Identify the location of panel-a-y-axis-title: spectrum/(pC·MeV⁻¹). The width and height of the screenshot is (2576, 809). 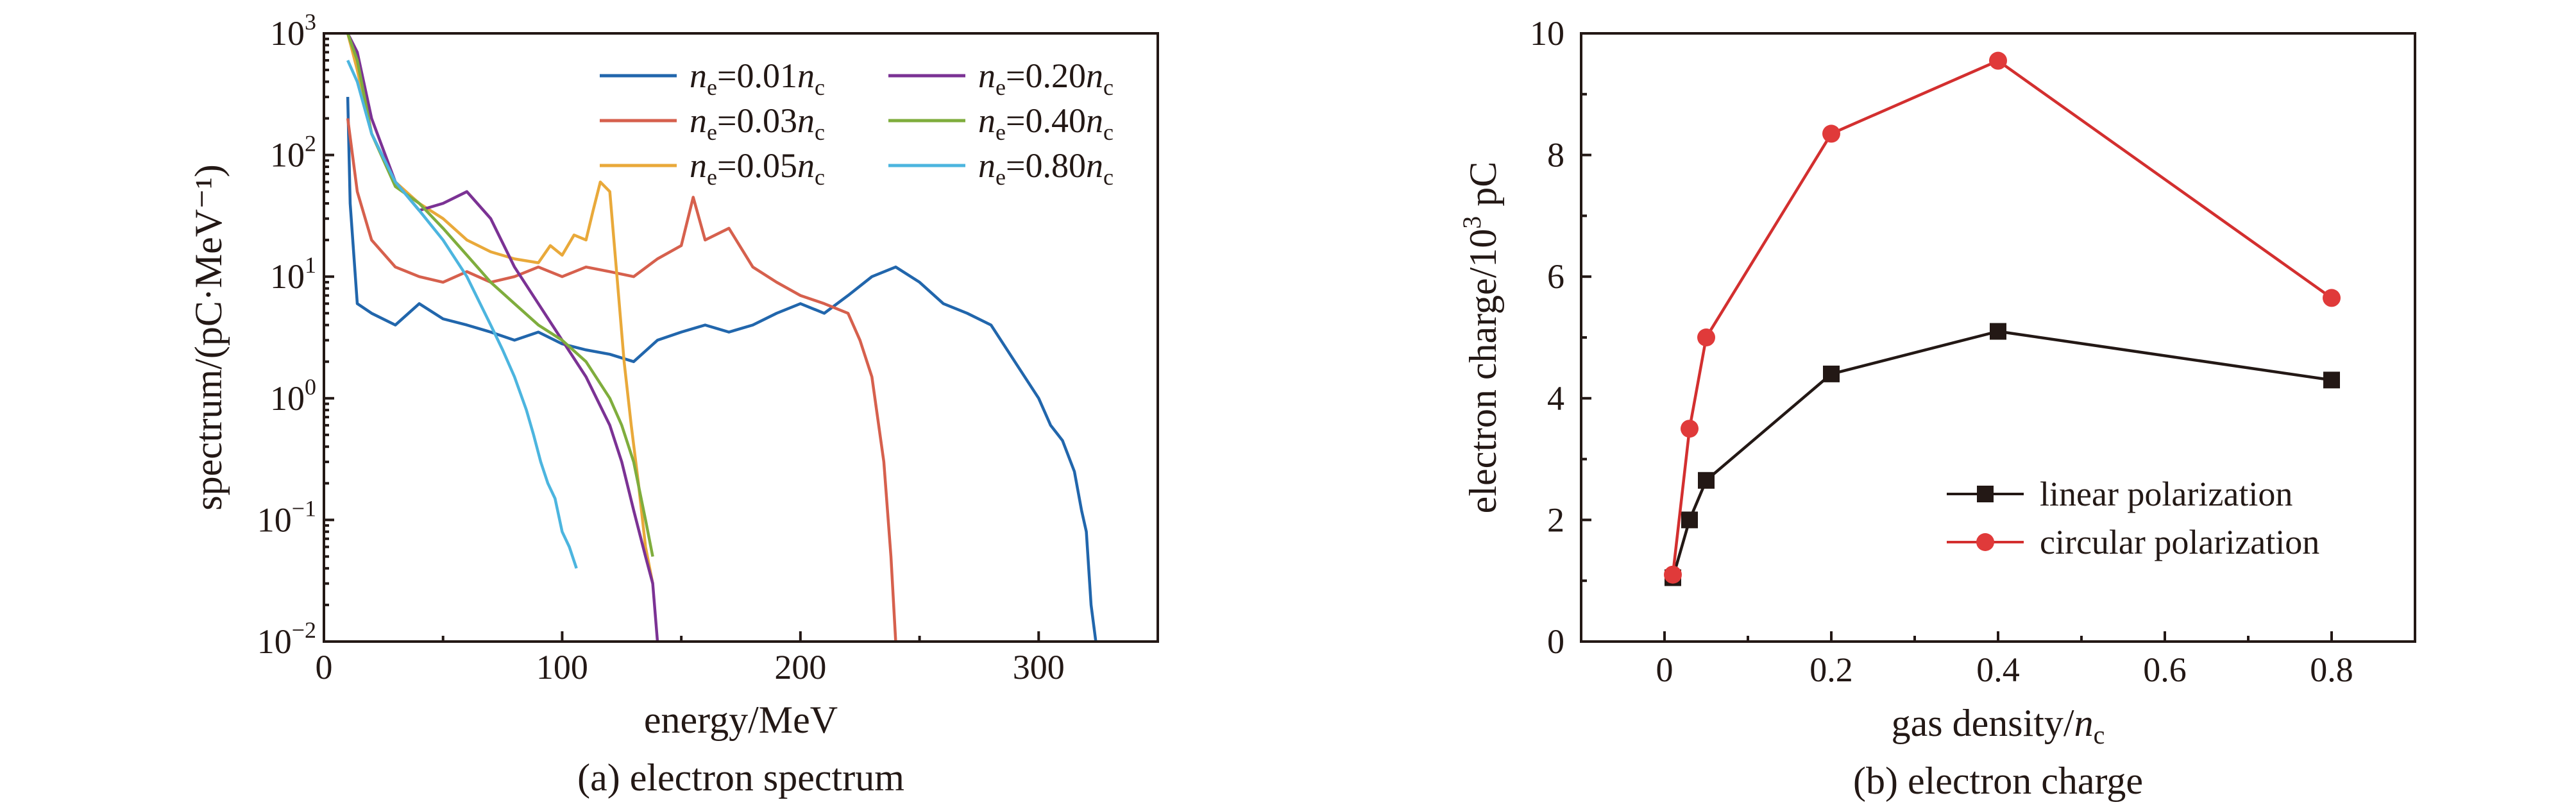
(208, 337).